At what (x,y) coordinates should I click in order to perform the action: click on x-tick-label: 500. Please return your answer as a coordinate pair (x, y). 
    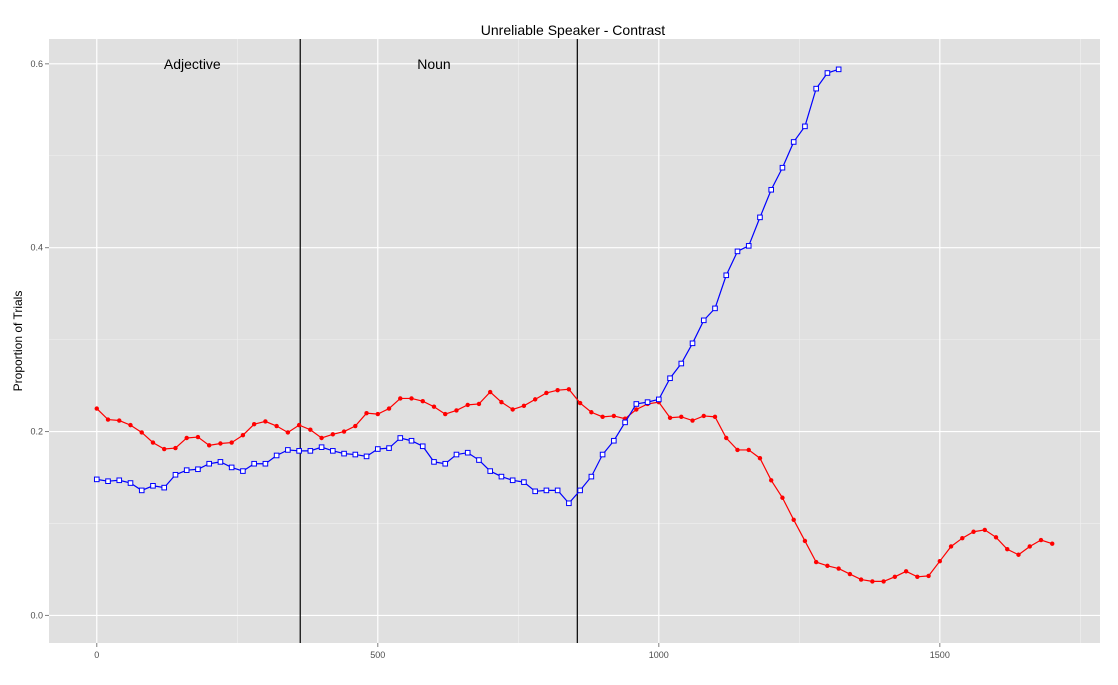
    Looking at the image, I should click on (377, 655).